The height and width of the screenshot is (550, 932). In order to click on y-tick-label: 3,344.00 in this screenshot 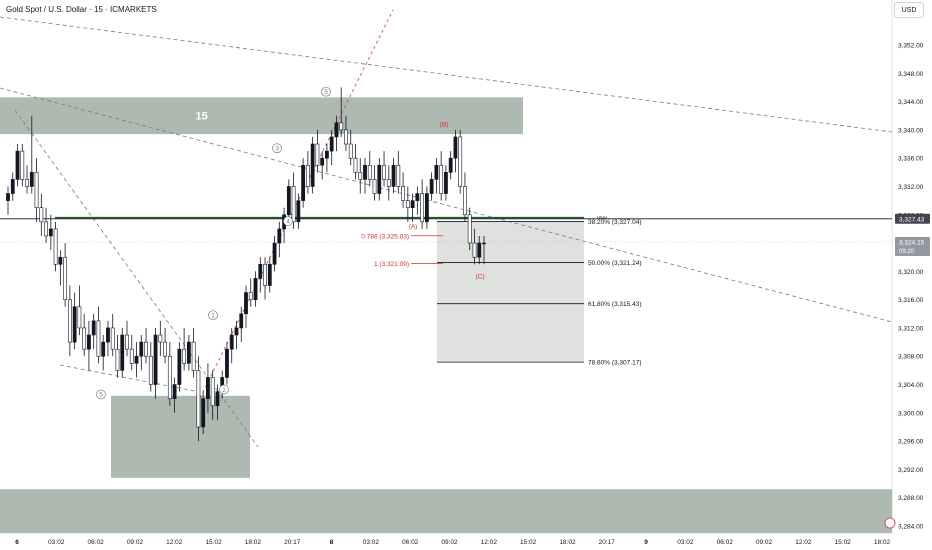, I will do `click(911, 102)`.